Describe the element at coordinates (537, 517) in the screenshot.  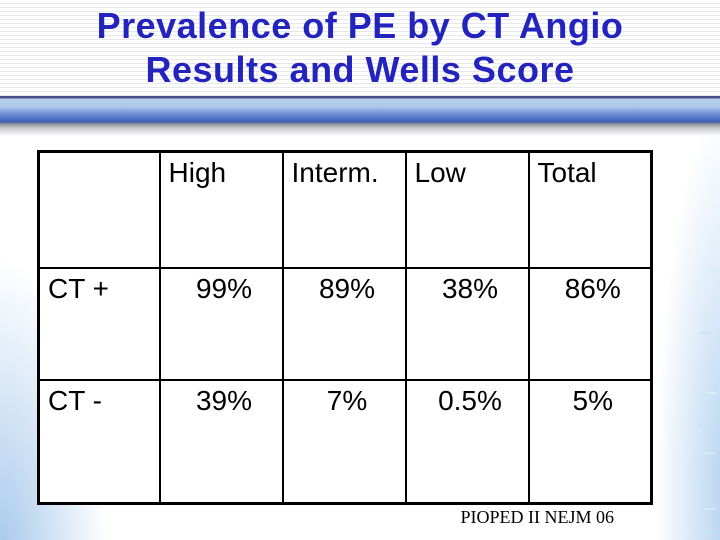
I see `citation: PIOPED II NEJM 06` at that location.